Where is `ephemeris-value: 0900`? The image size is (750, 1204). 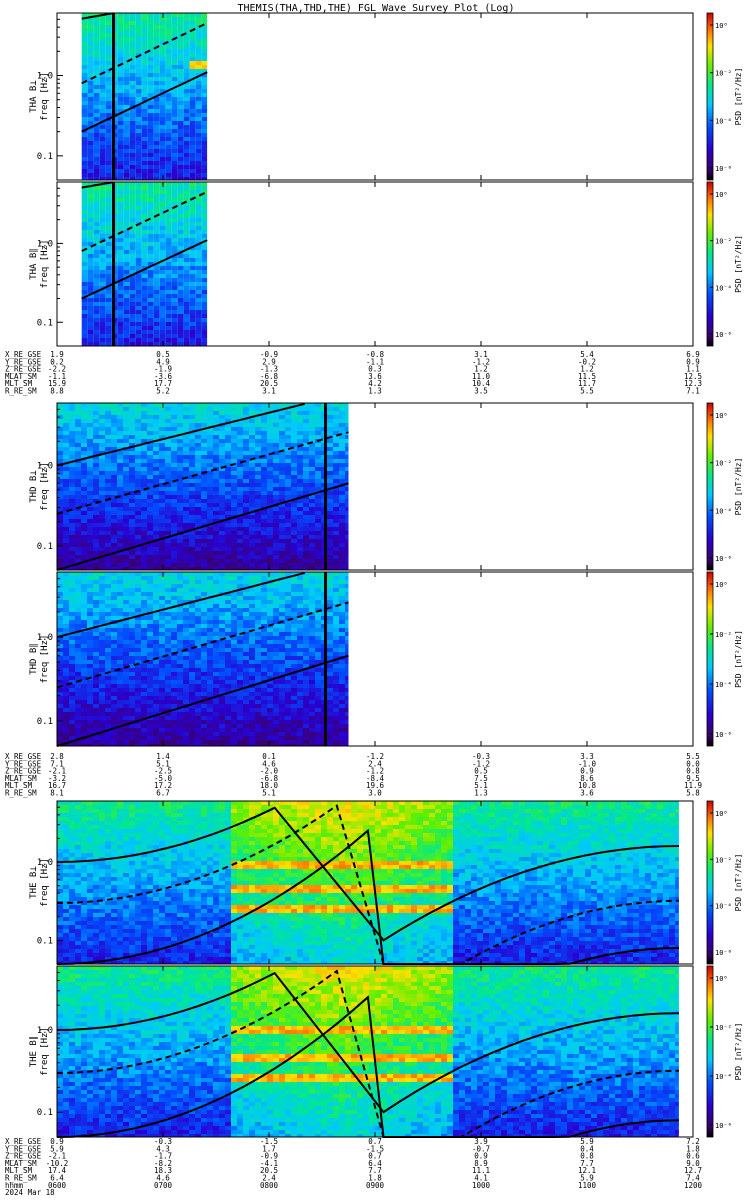
ephemeris-value: 0900 is located at coordinates (375, 1185).